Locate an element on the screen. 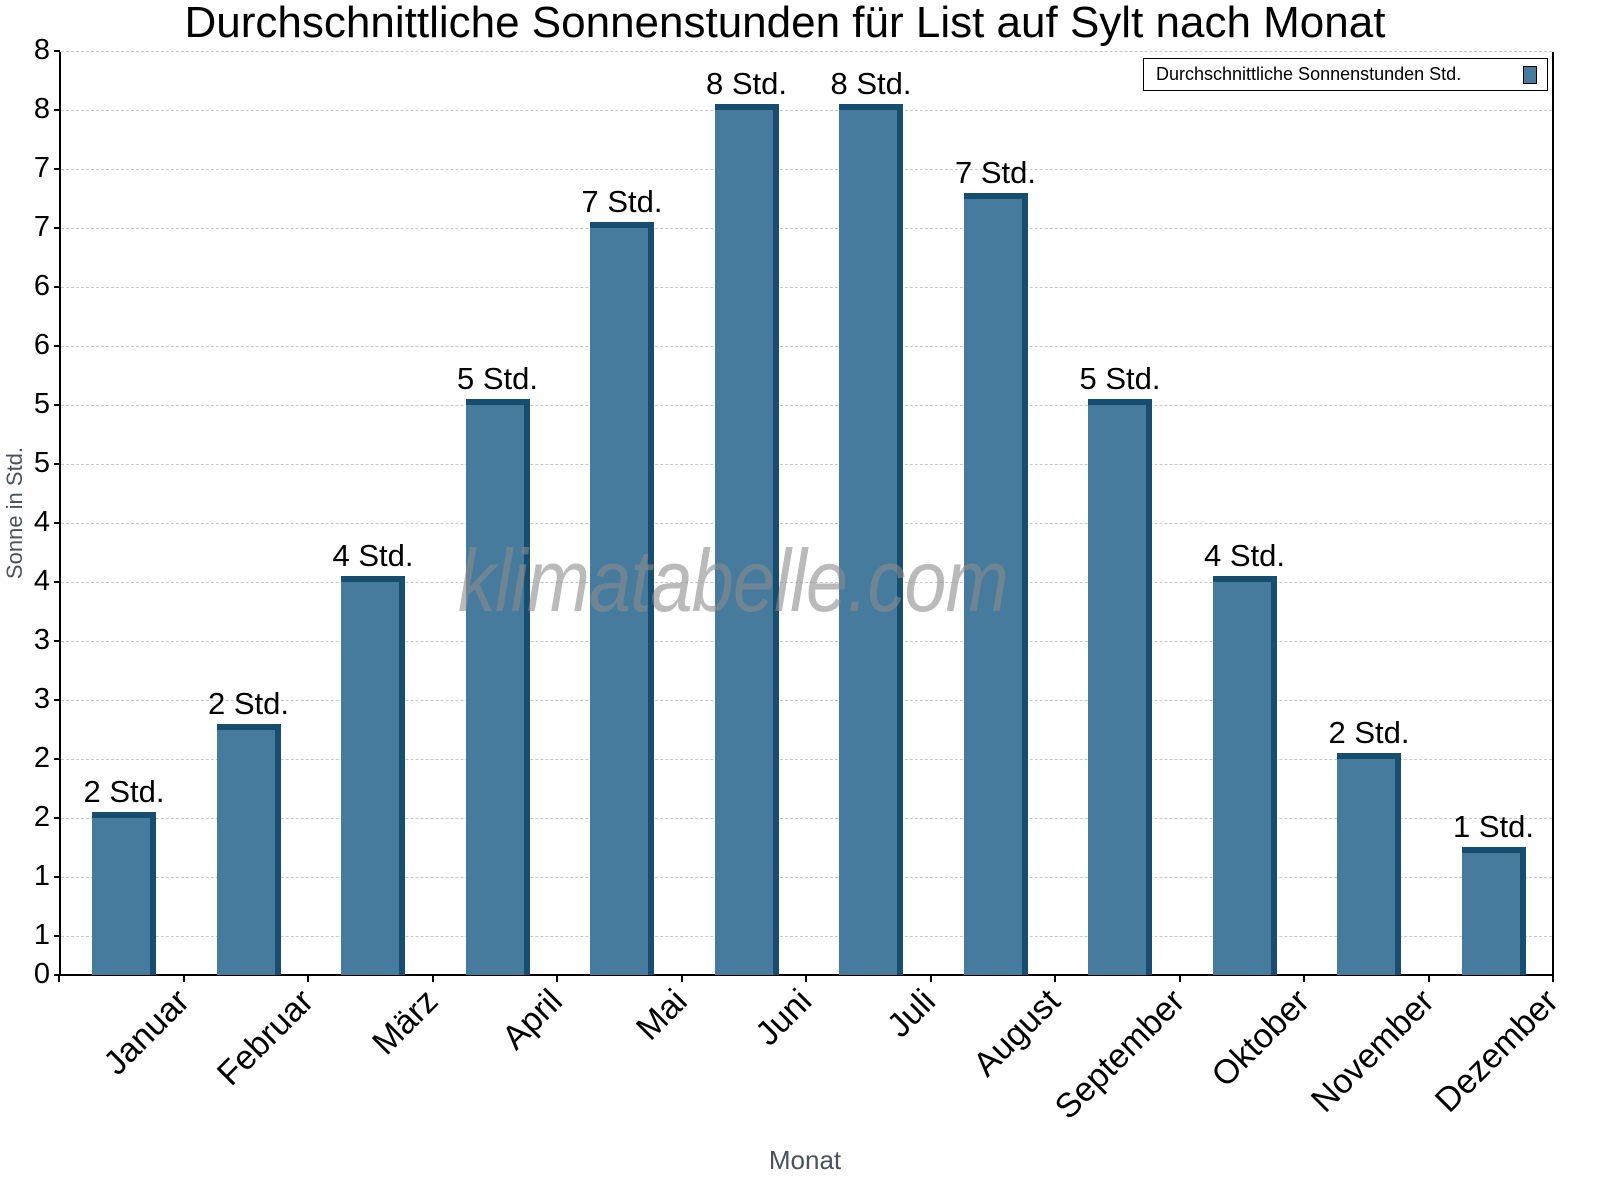 The image size is (1600, 1200). x-axis-title: Monat is located at coordinates (805, 1160).